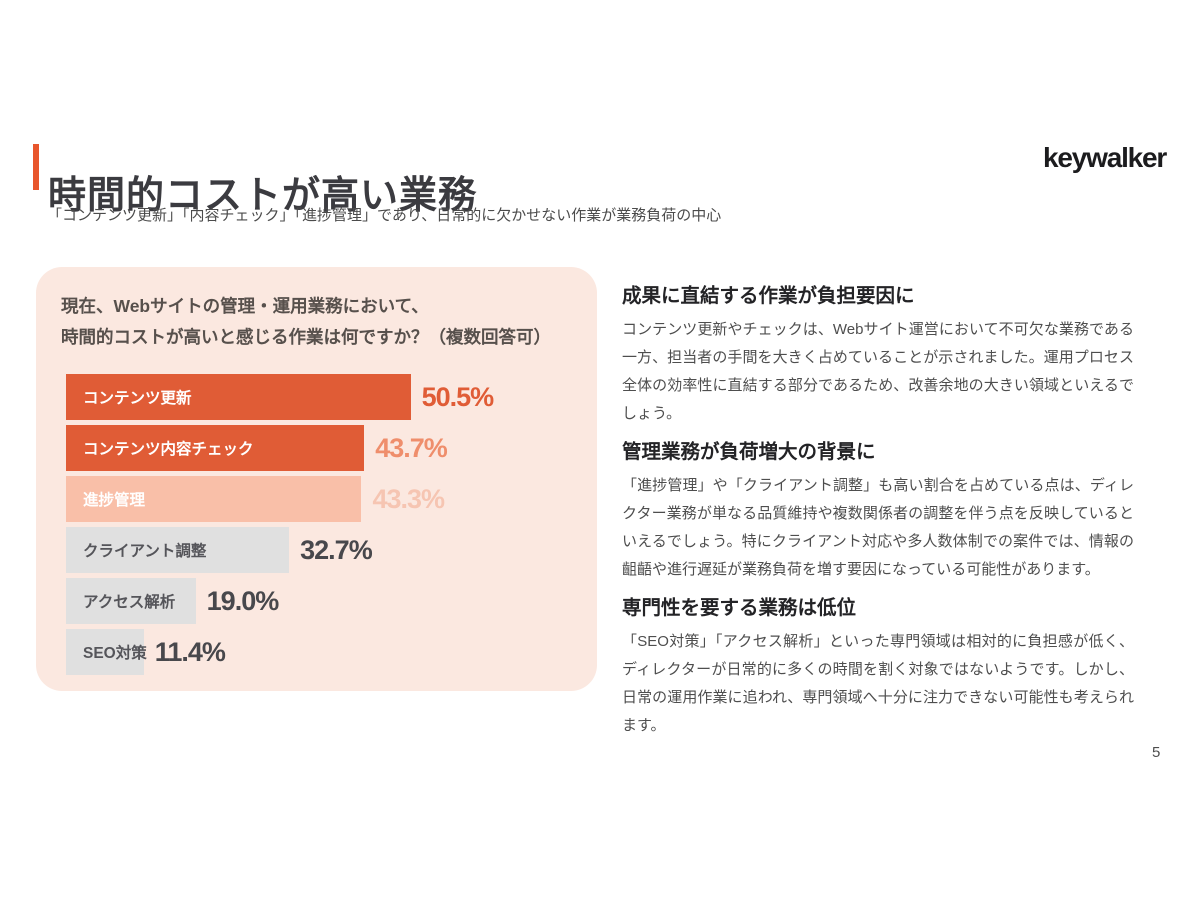 The height and width of the screenshot is (900, 1200). I want to click on bar: アクセス解析, so click(131, 601).